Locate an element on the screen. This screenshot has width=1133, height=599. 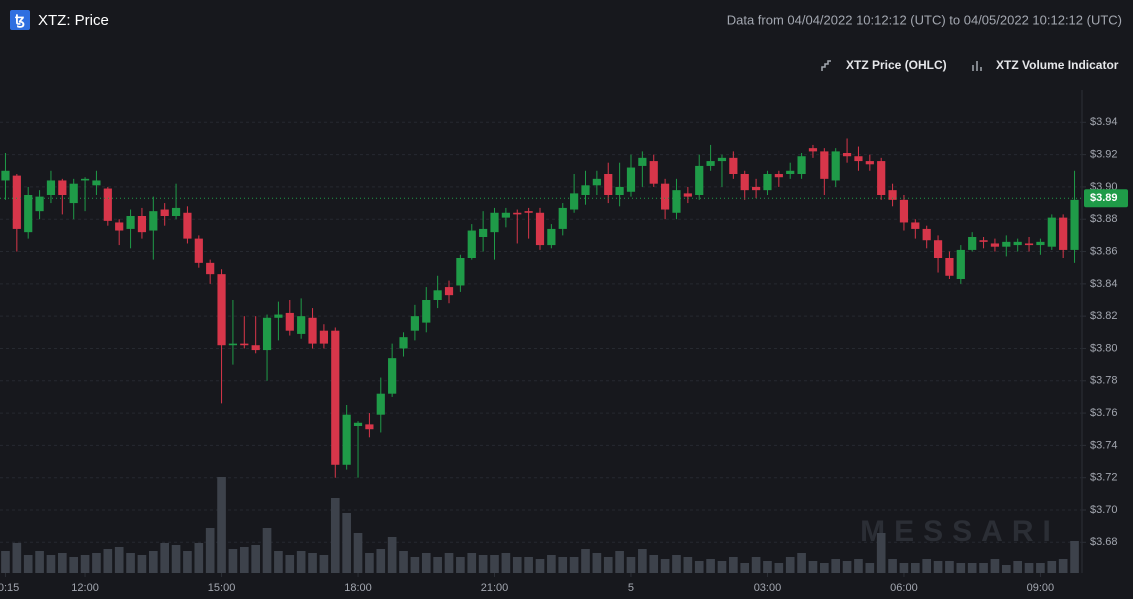
logo-box is located at coordinates (20, 20).